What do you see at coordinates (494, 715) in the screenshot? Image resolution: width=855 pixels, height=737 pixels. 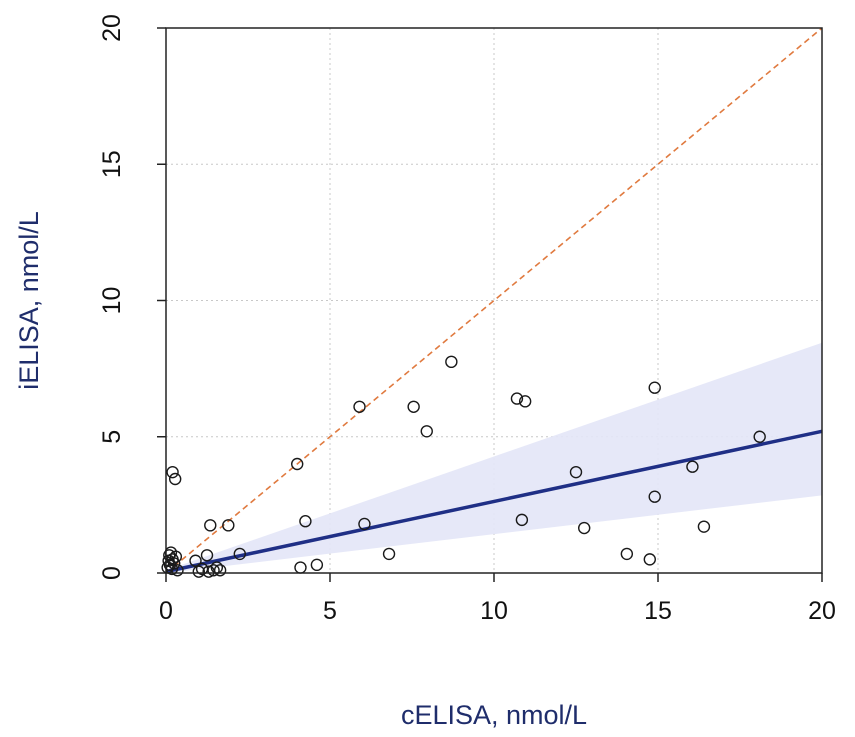 I see `x-axis-title: cELISA, nmol/L` at bounding box center [494, 715].